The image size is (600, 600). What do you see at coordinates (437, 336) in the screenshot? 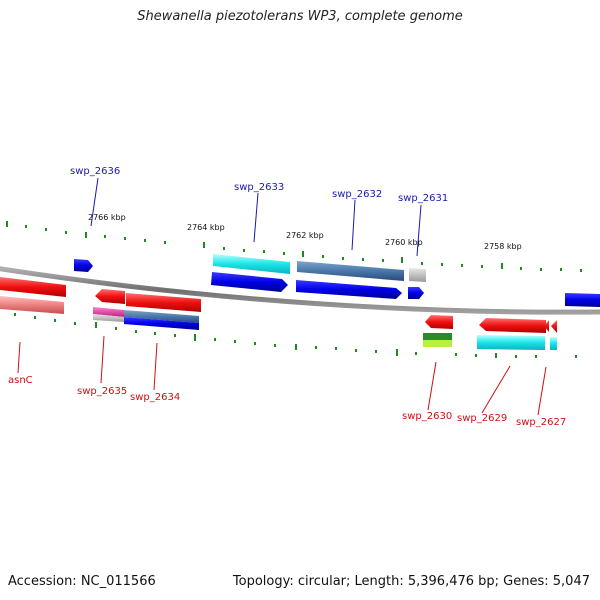
I see `gene-swp-2630-green` at bounding box center [437, 336].